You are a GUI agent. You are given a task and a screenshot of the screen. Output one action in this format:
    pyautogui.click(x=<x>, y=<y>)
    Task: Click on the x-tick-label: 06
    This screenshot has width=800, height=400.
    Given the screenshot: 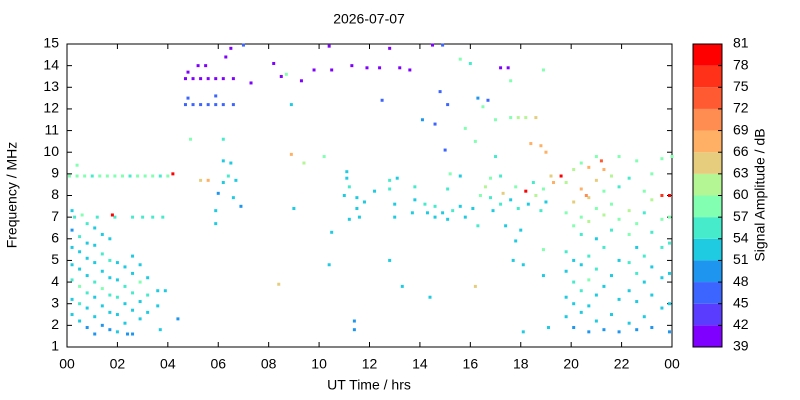 What is the action you would take?
    pyautogui.click(x=218, y=364)
    